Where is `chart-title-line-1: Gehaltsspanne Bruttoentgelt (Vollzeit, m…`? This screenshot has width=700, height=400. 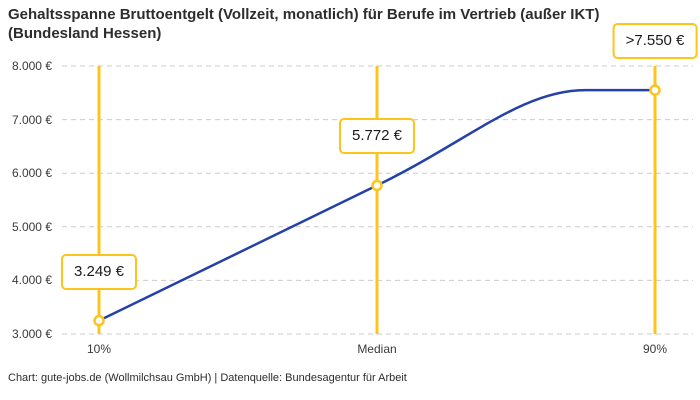 chart-title-line-1: Gehaltsspanne Bruttoentgelt (Vollzeit, m… is located at coordinates (304, 14).